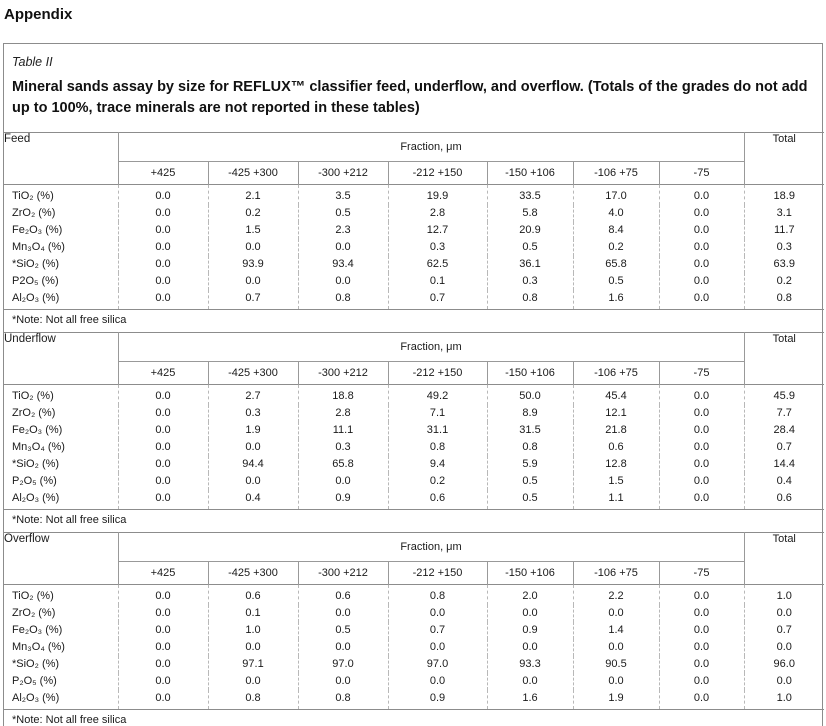 Image resolution: width=826 pixels, height=726 pixels. What do you see at coordinates (437, 230) in the screenshot?
I see `assay-value: 12.7` at bounding box center [437, 230].